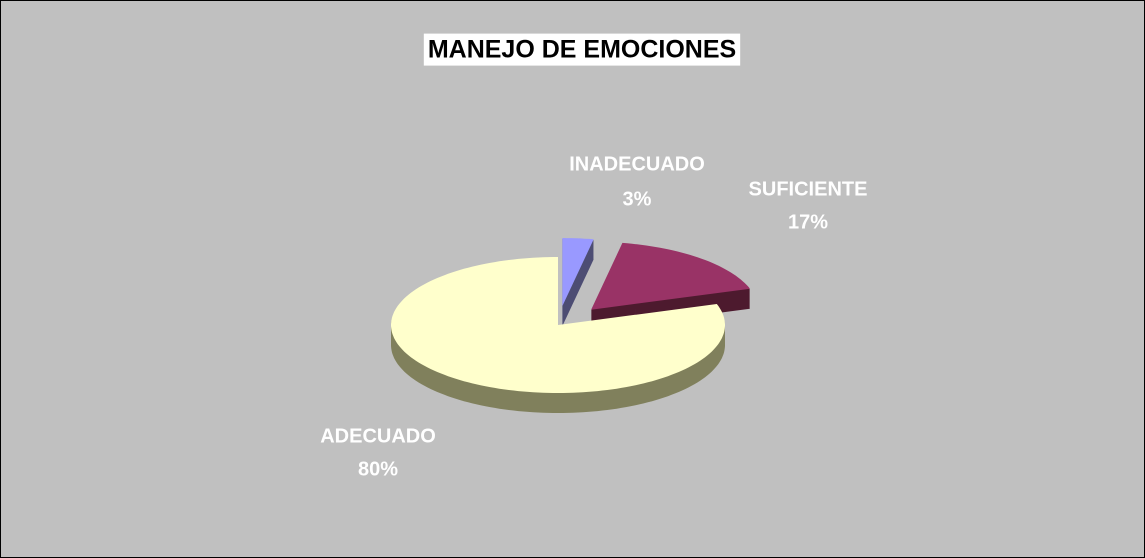 The height and width of the screenshot is (558, 1145). I want to click on slice-value-label: 80%, so click(378, 469).